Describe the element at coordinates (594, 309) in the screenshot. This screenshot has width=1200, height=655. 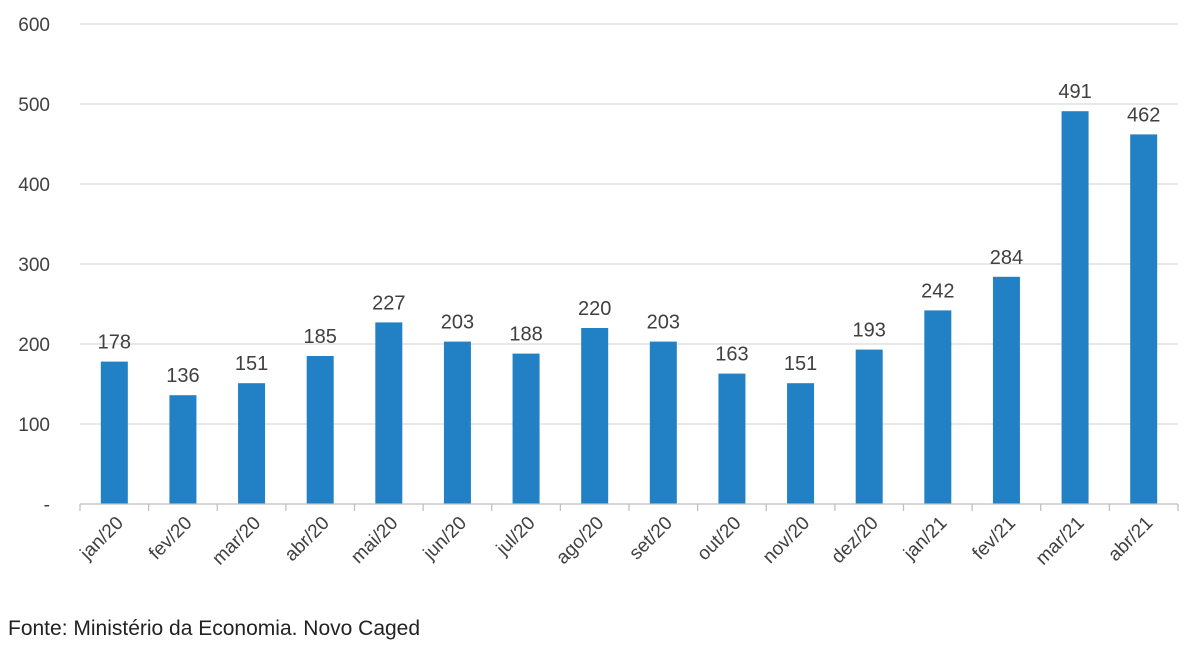
I see `data-label: 220` at that location.